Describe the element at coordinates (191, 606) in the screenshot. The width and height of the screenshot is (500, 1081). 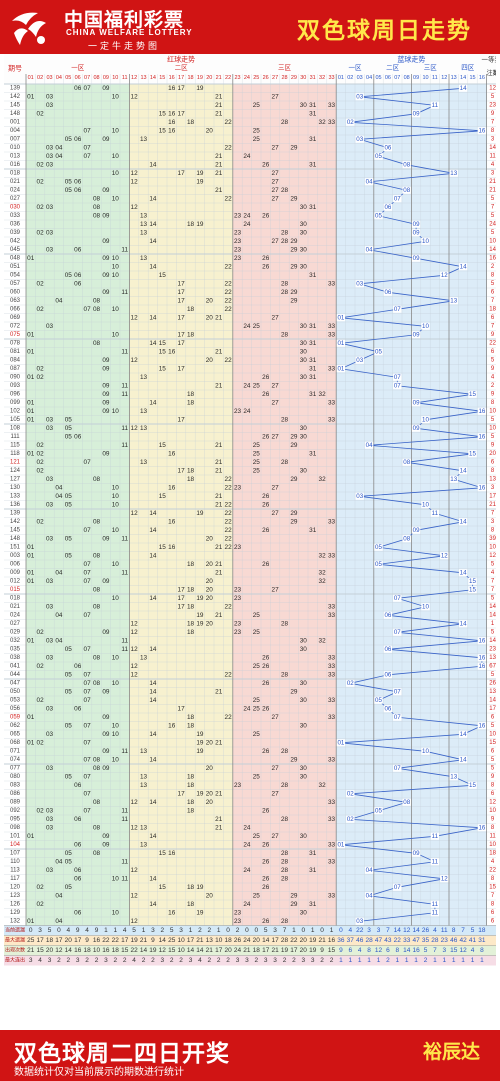
I see `red-ball-number: 18` at that location.